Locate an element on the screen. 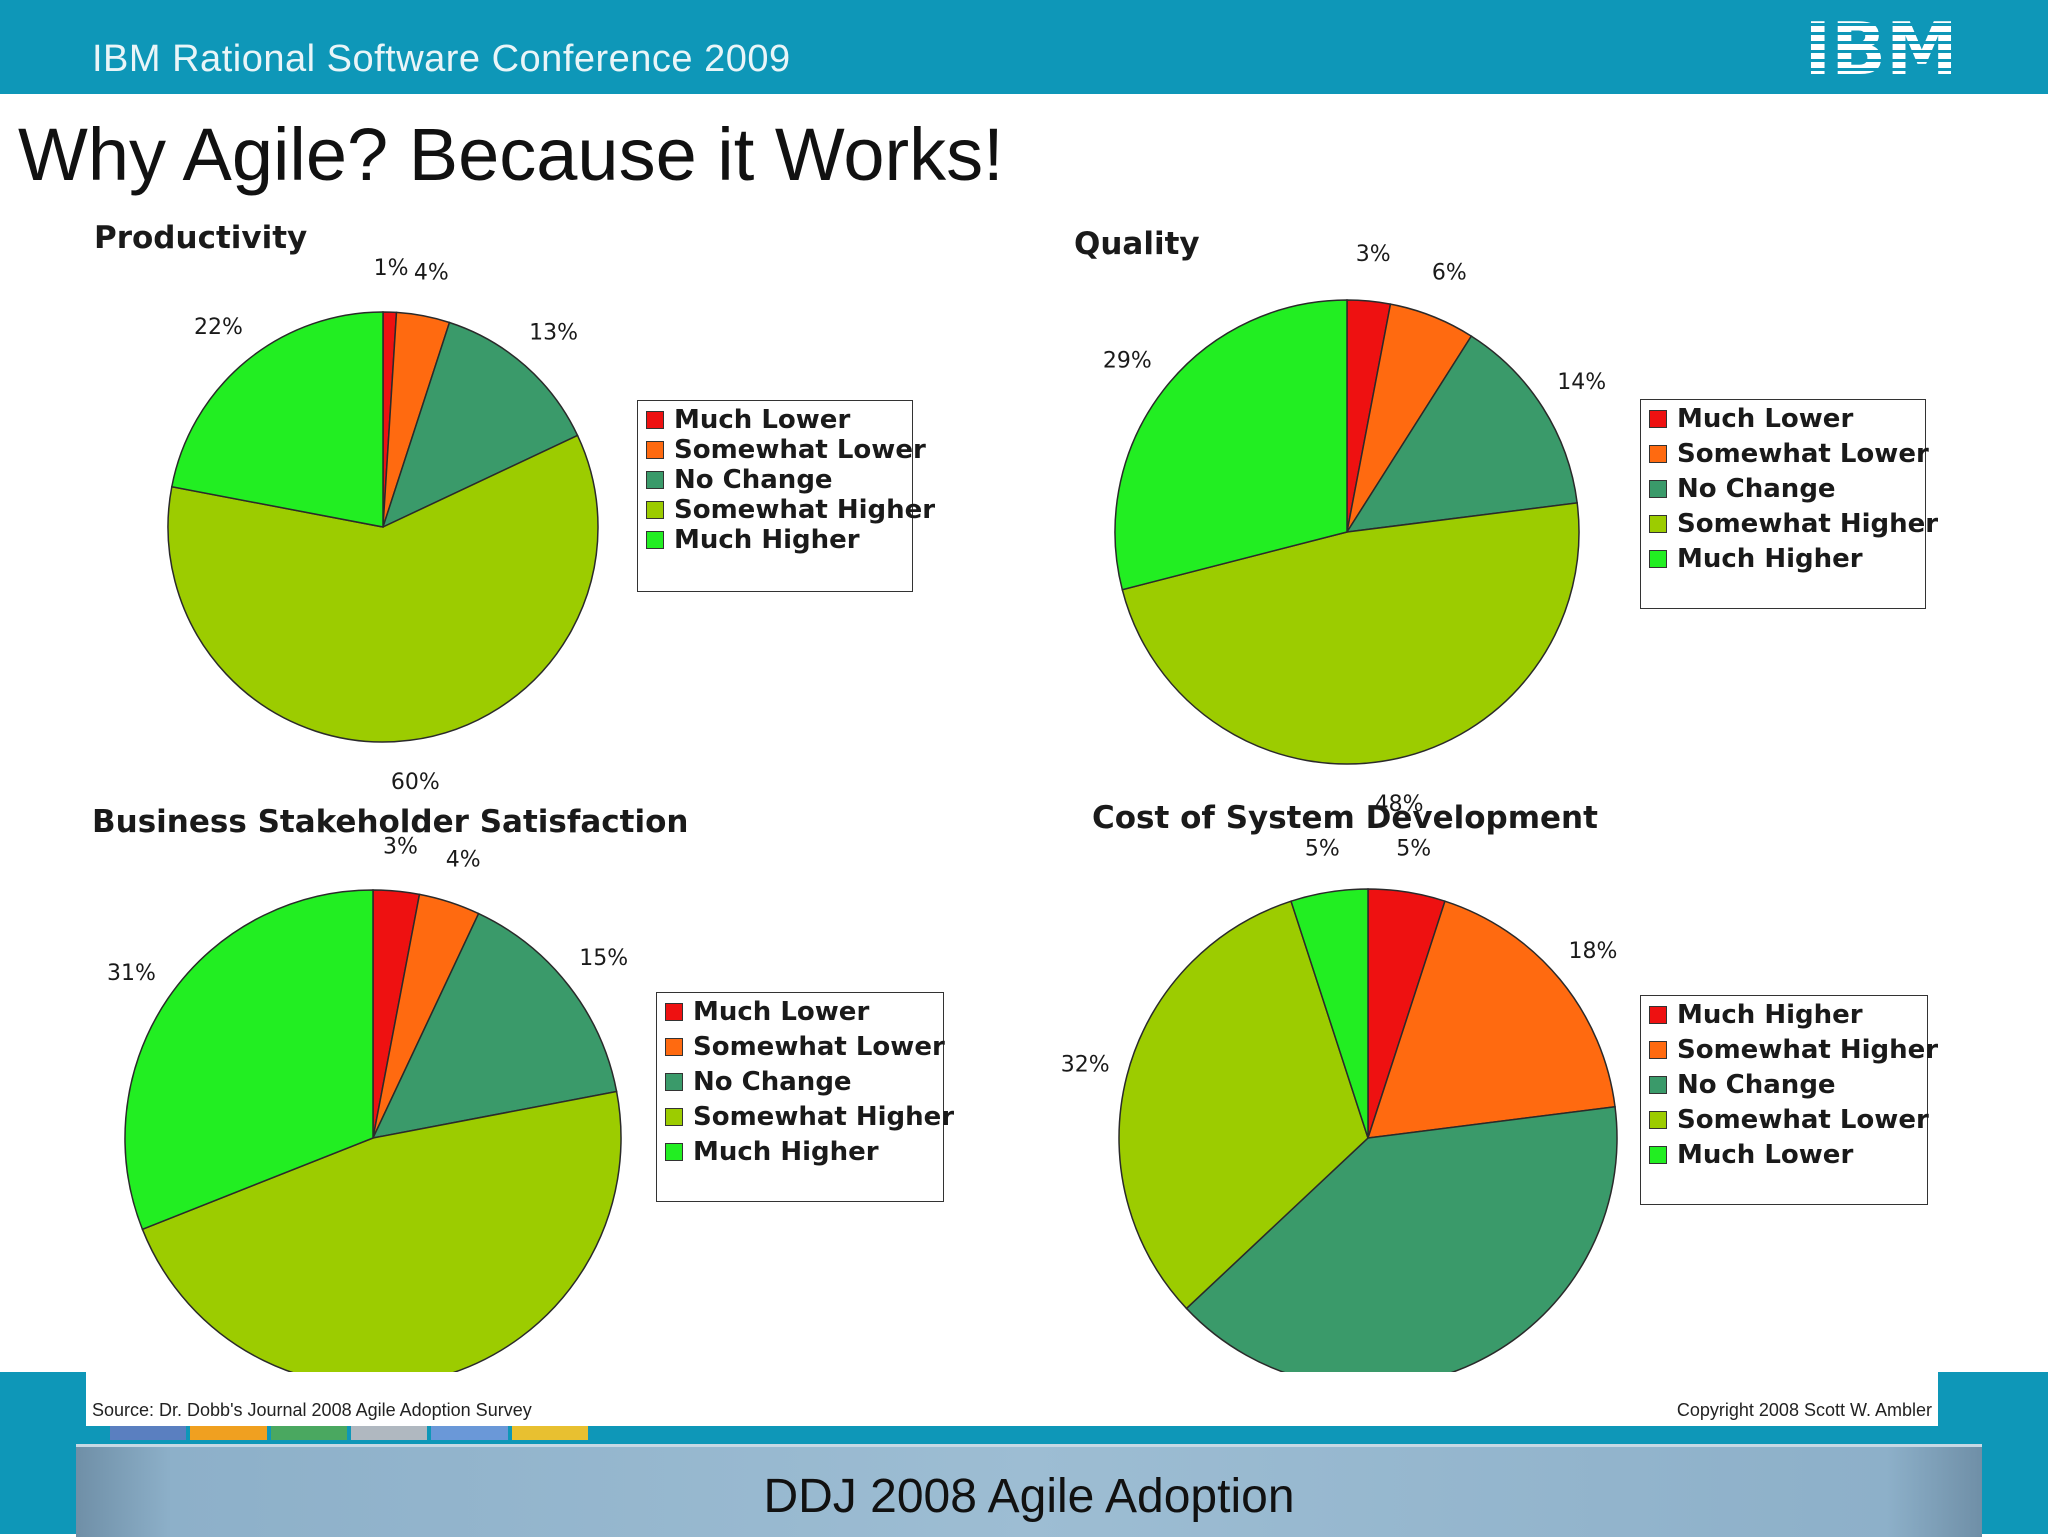 The image size is (2048, 1537). pie-data-label: 32% is located at coordinates (1085, 1064).